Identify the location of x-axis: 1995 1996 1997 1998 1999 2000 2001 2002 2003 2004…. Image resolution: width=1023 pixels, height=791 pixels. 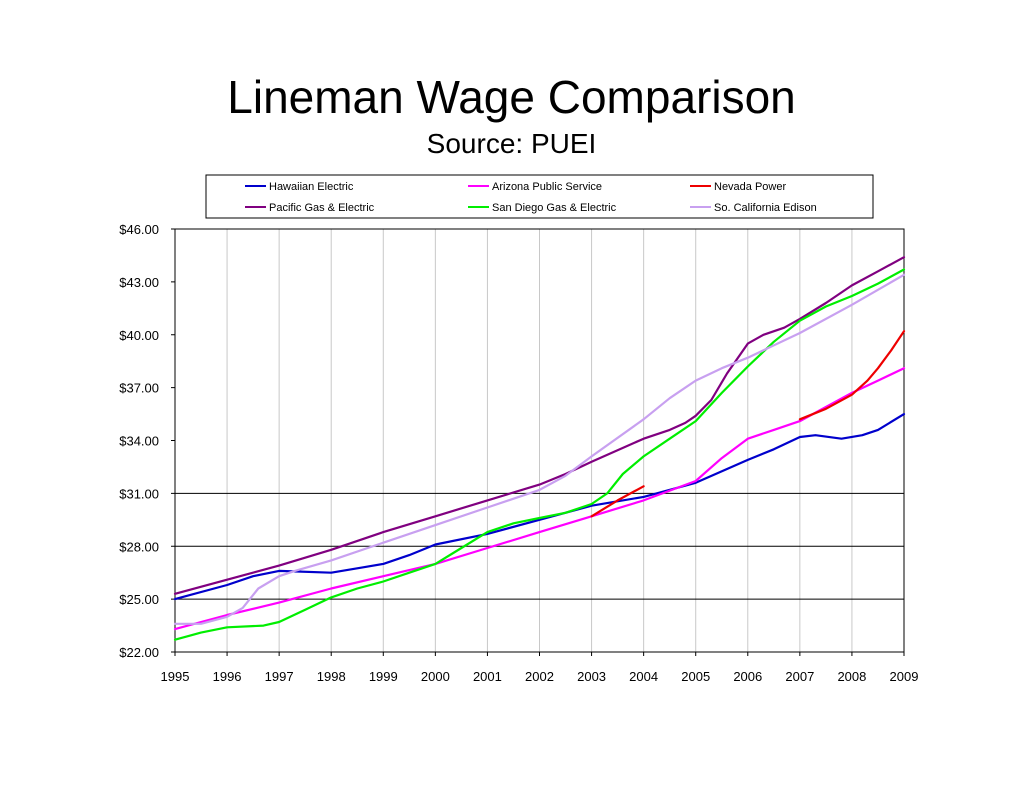
(540, 668).